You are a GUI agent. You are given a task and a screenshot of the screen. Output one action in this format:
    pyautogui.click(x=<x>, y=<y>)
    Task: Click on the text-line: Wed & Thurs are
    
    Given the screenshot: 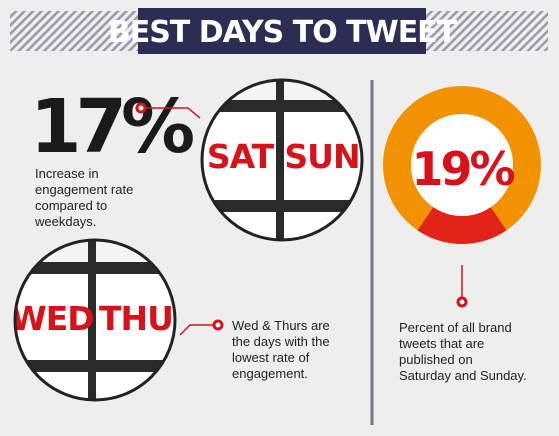 What is the action you would take?
    pyautogui.click(x=281, y=325)
    